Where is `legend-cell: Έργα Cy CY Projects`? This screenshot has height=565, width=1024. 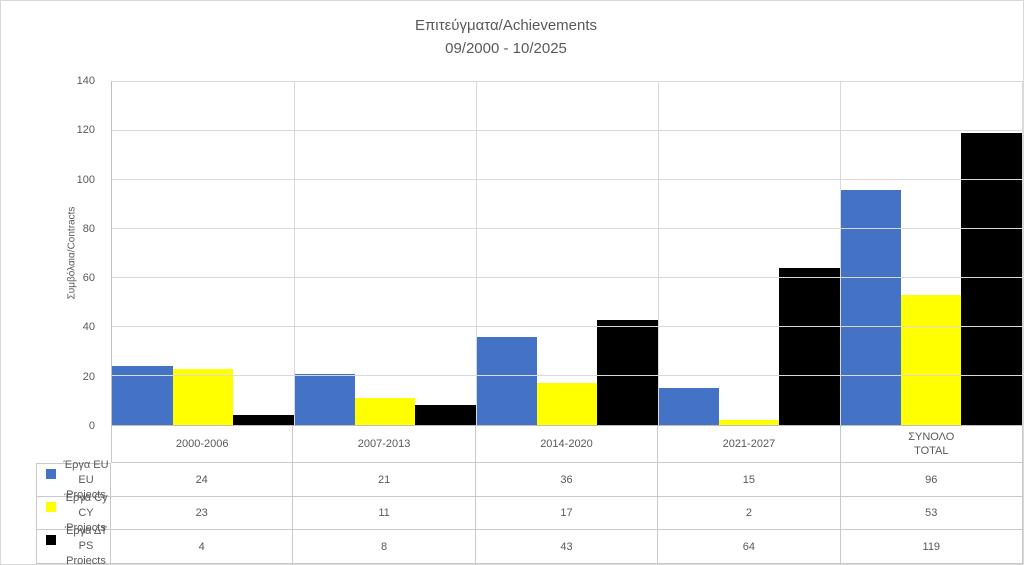 legend-cell: Έργα Cy CY Projects is located at coordinates (73, 513).